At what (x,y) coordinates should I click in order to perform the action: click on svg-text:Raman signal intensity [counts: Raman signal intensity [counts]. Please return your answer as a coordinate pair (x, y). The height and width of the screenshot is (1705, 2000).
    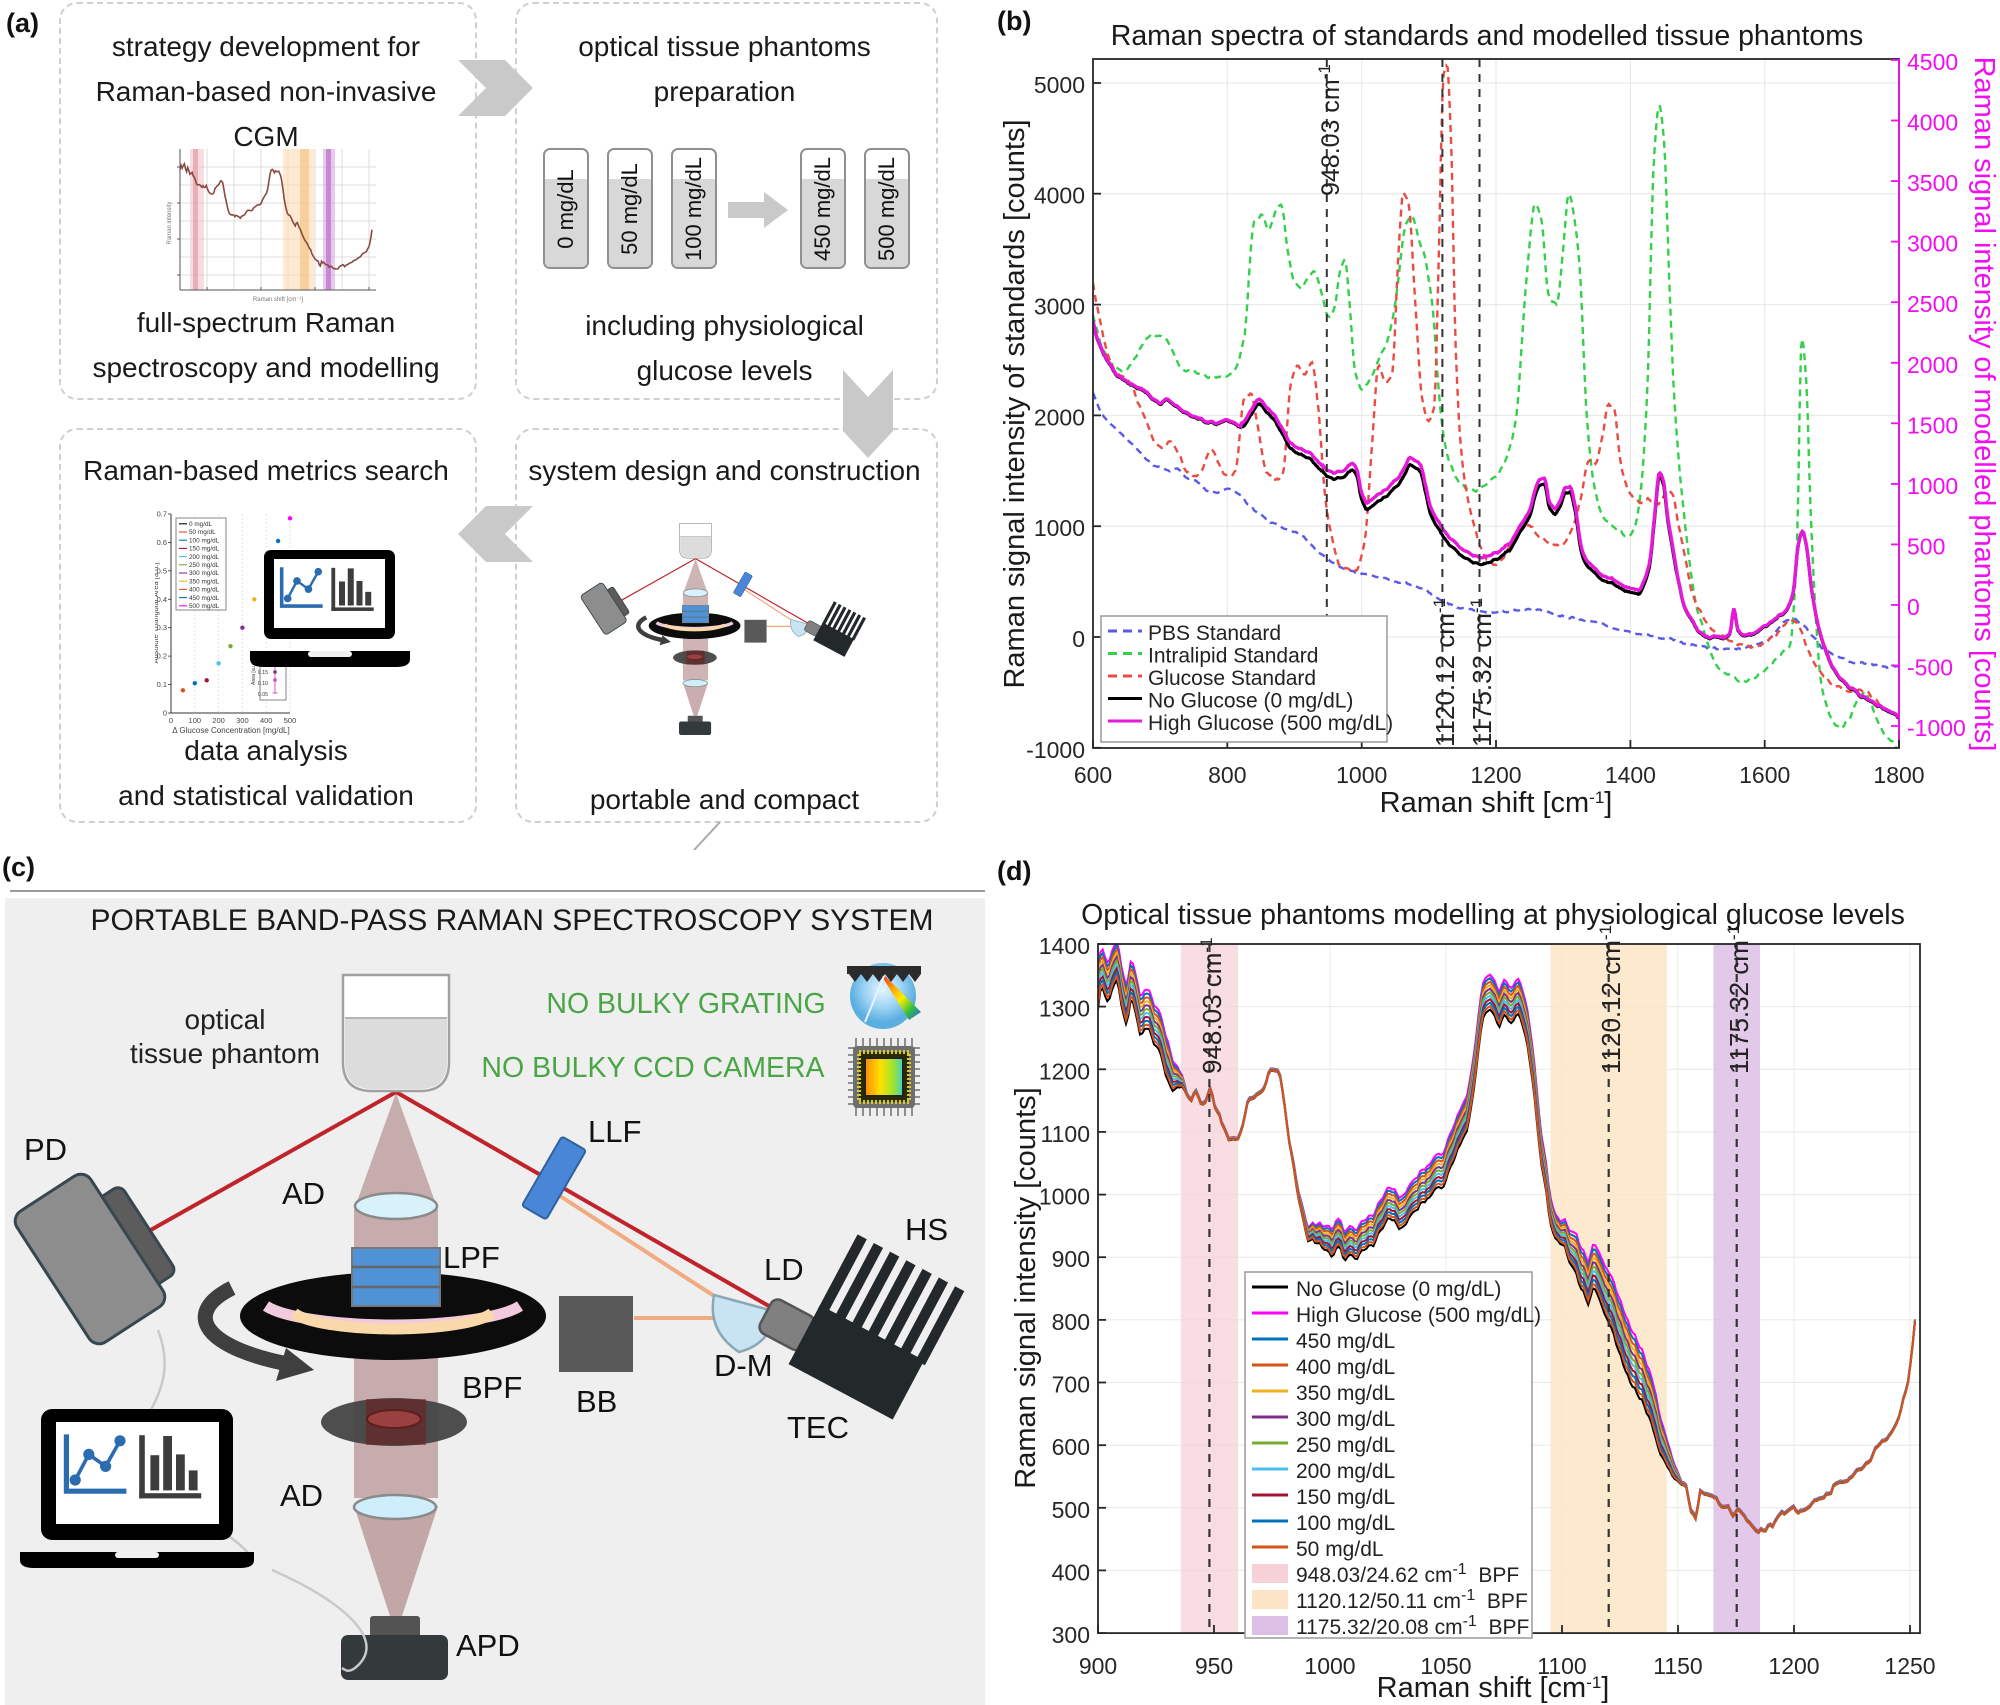
    Looking at the image, I should click on (1026, 1287).